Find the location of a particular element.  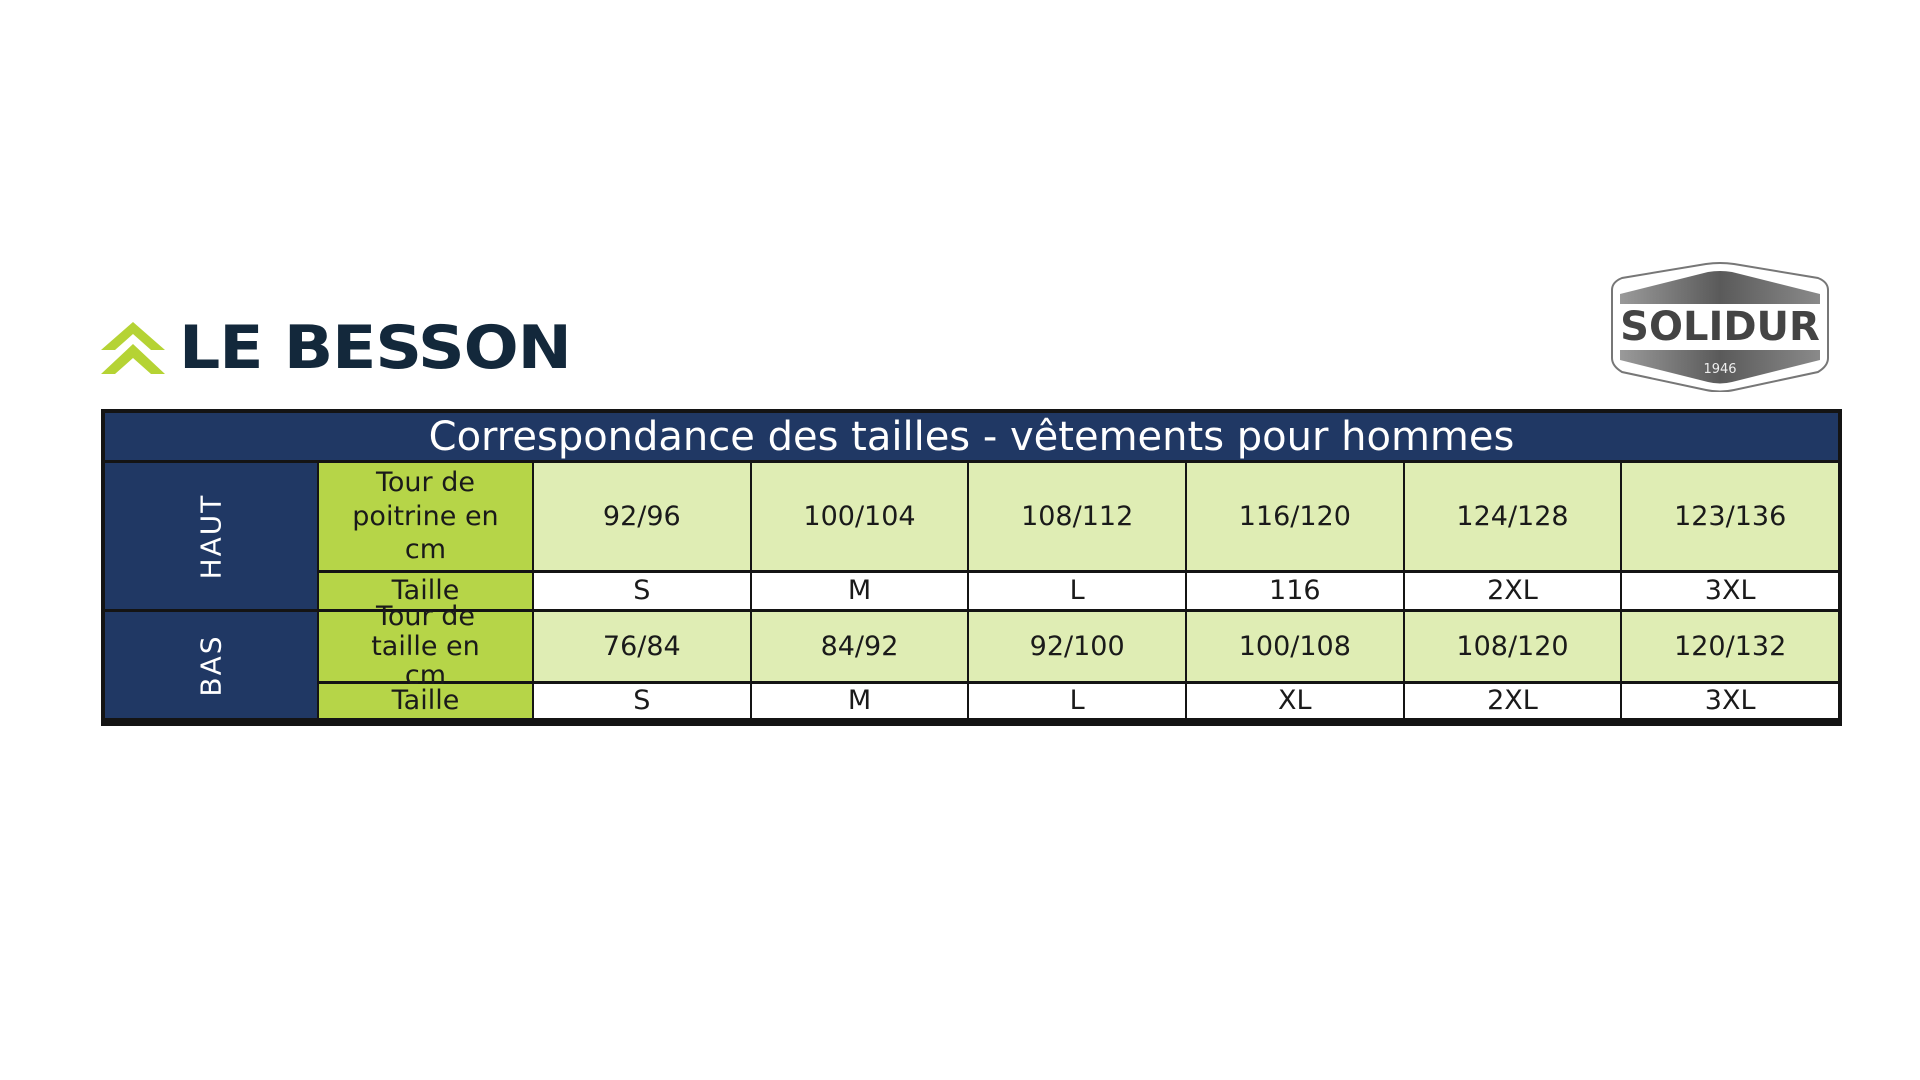

measure-cell: 123/136 is located at coordinates (1730, 516).